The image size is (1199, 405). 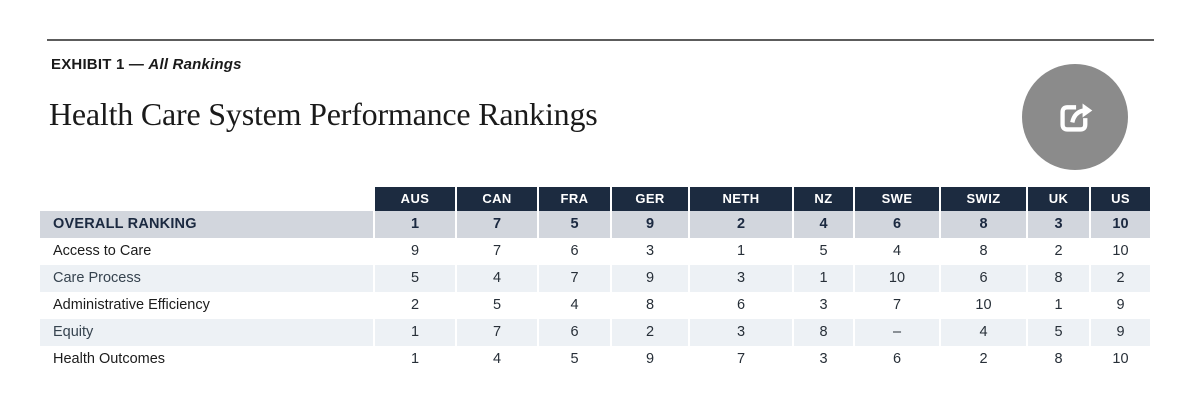 I want to click on rank-cell-neth: 1, so click(x=741, y=251).